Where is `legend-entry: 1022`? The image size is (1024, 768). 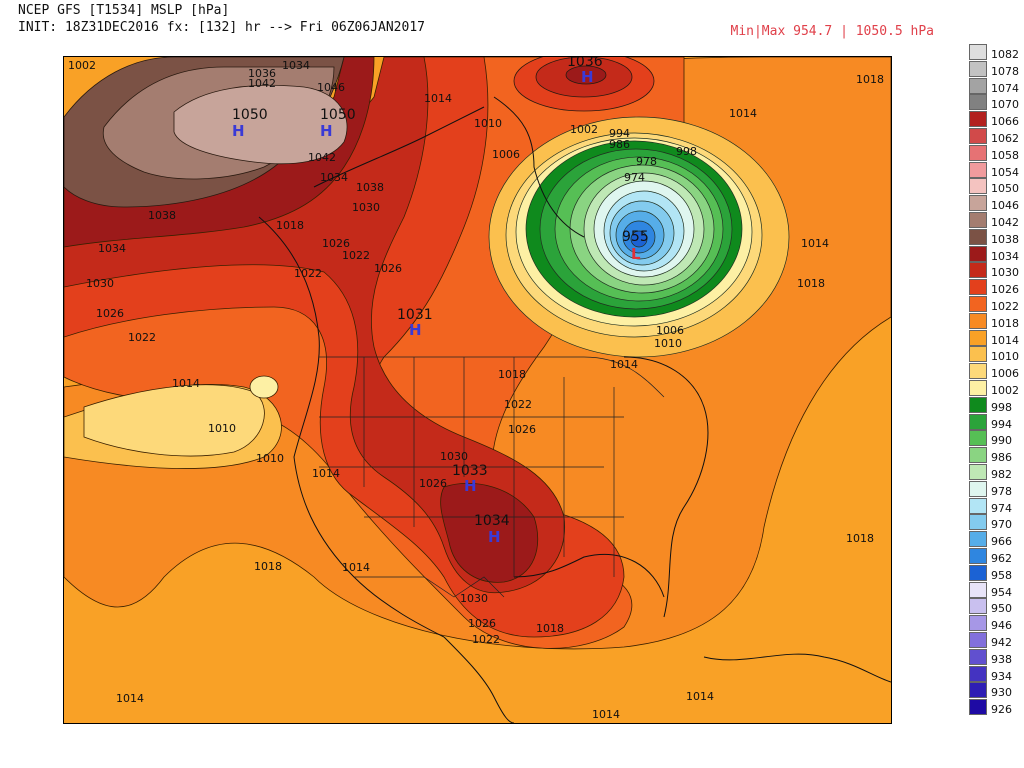
legend-entry: 1022 is located at coordinates (996, 304).